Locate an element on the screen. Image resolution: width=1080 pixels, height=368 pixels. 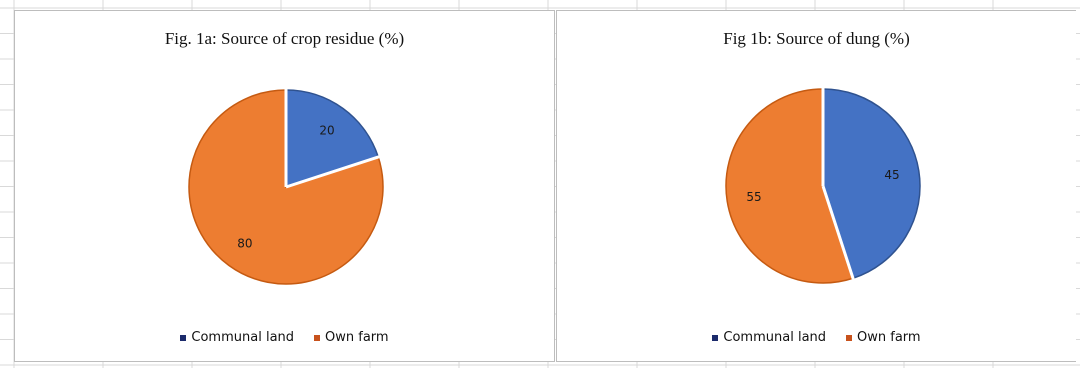
data-label: 80 is located at coordinates (244, 244).